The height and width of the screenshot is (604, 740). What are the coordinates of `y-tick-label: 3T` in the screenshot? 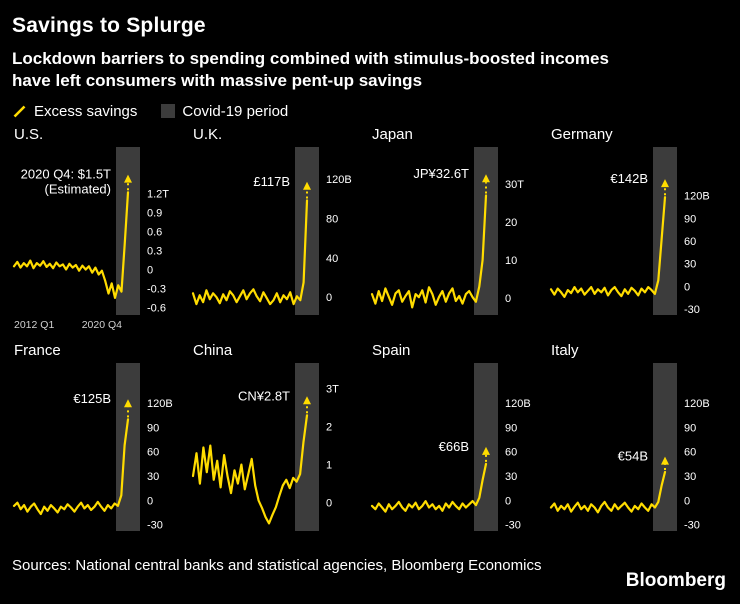 It's located at (332, 390).